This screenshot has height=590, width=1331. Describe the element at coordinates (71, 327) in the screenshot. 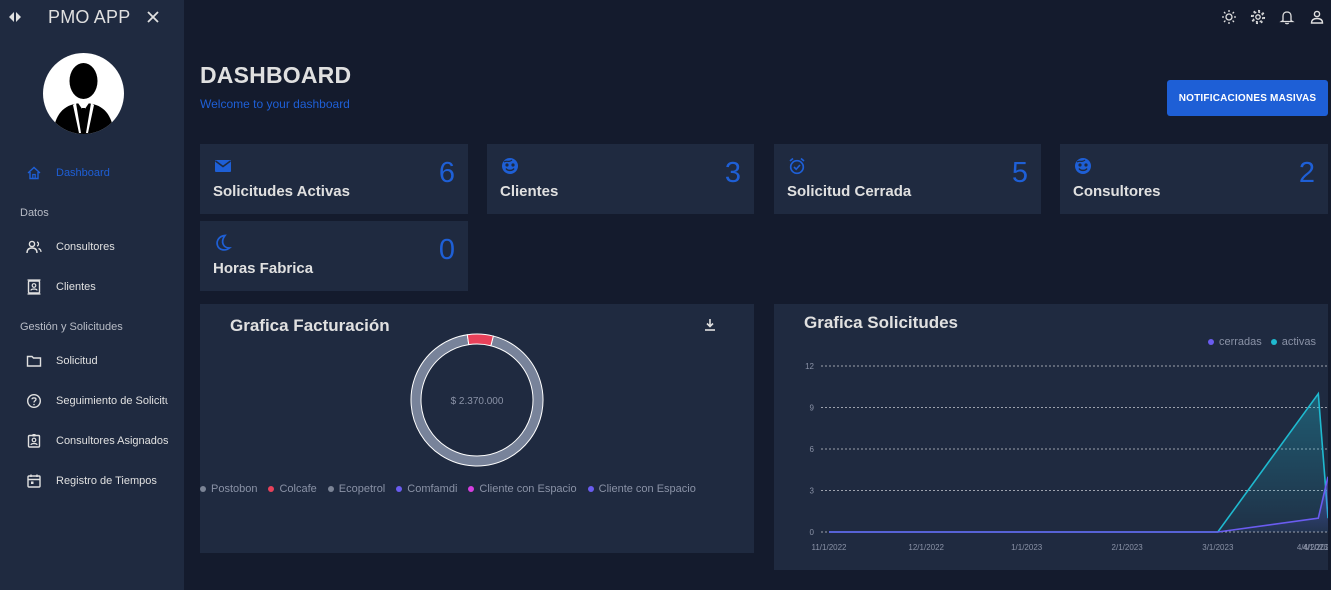

I see `section-label-gestion: Gestión y Solicitudes` at that location.